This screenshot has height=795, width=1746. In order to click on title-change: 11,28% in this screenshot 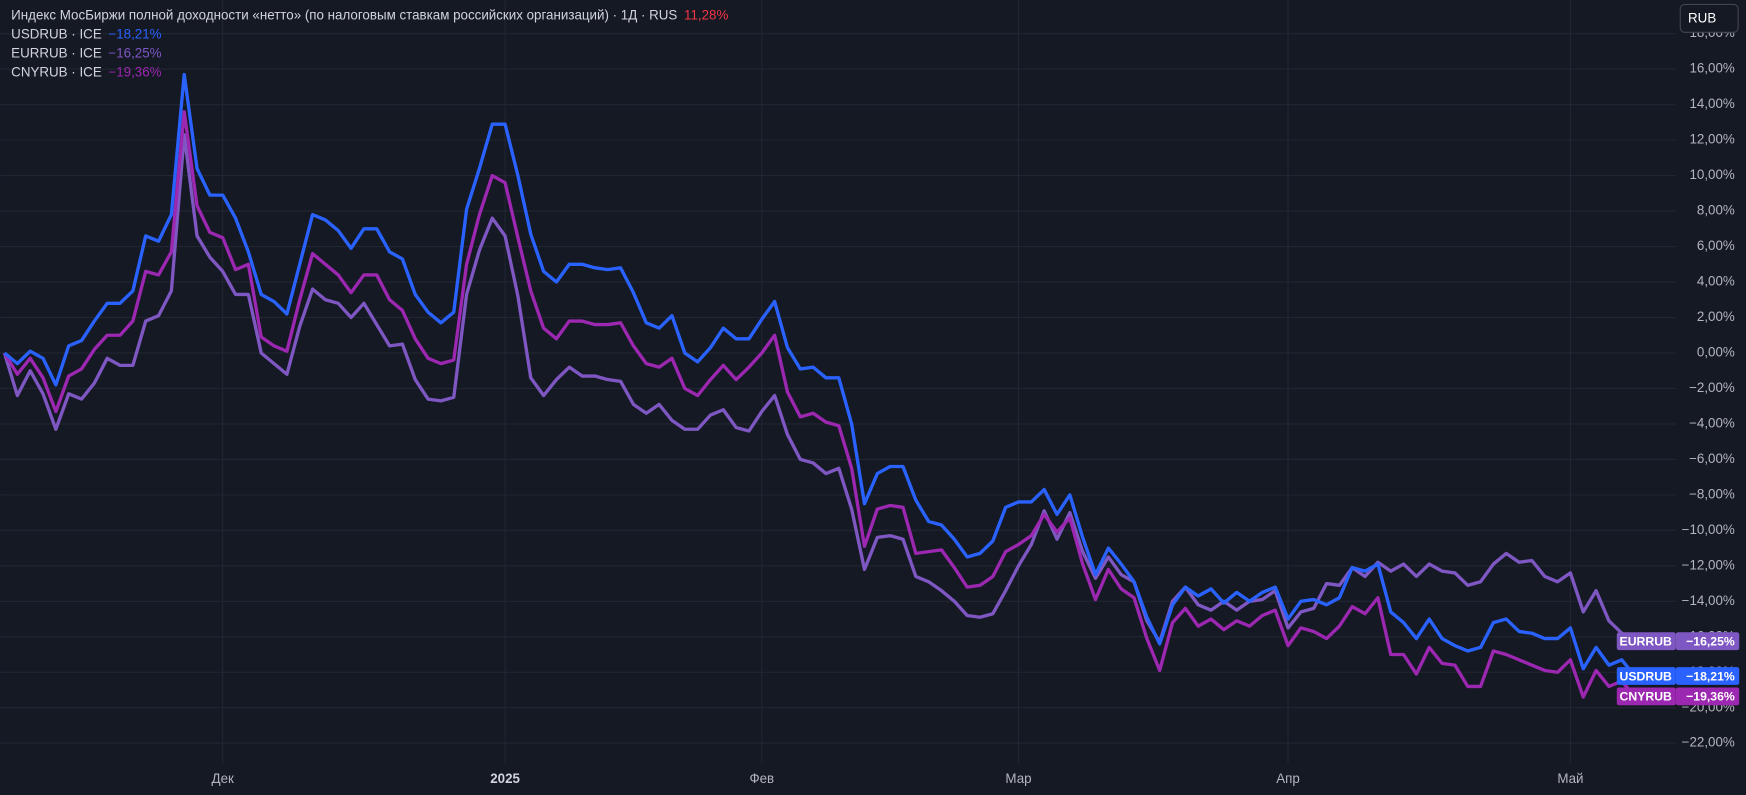, I will do `click(706, 14)`.